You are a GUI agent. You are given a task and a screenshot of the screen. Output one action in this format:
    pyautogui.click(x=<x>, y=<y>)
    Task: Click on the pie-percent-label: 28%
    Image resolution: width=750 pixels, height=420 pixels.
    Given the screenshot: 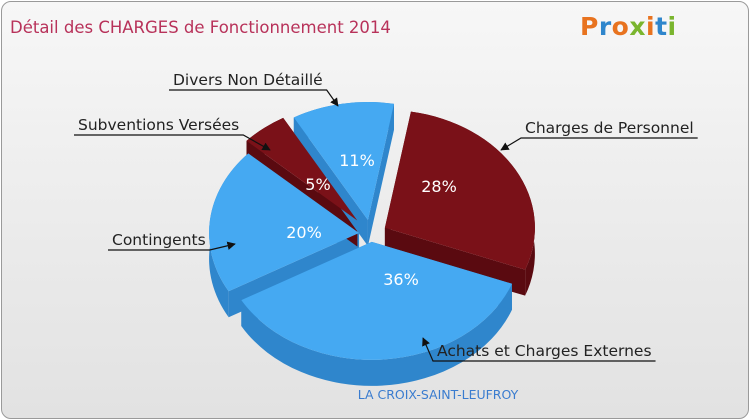 What is the action you would take?
    pyautogui.click(x=439, y=186)
    